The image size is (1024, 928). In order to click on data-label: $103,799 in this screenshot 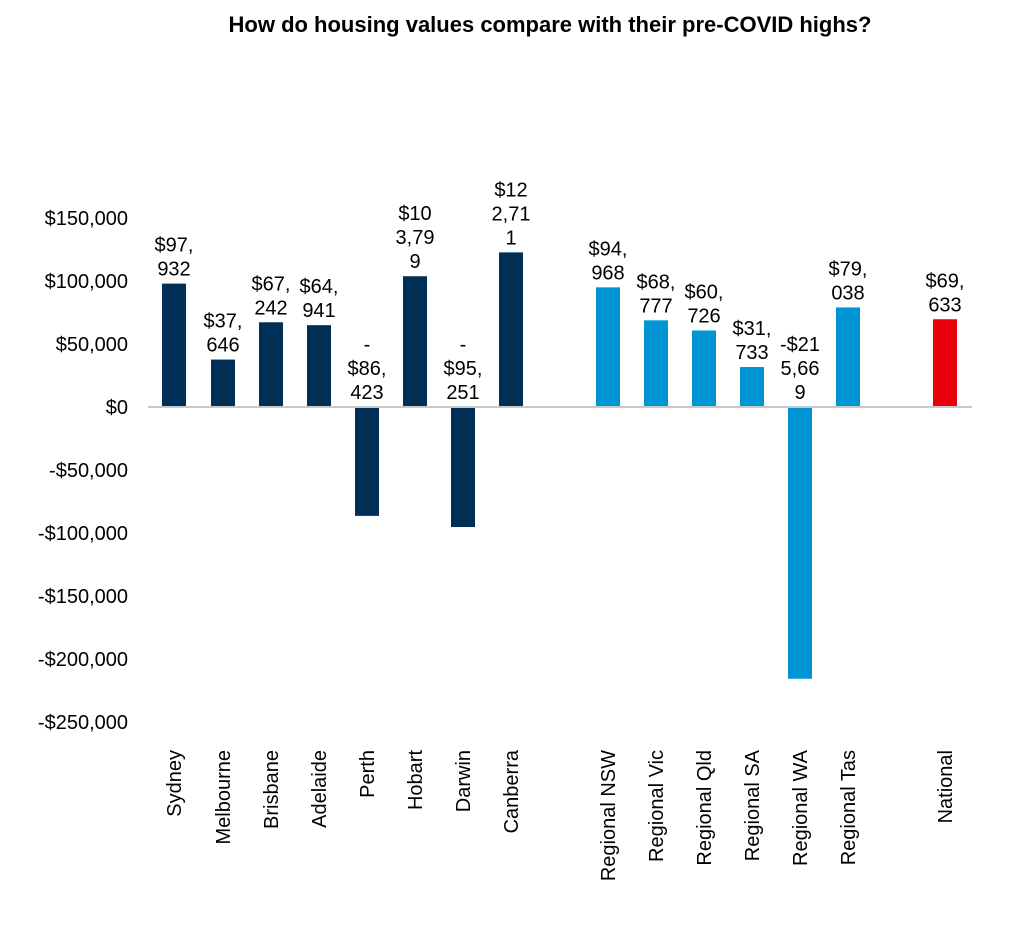, I will do `click(415, 238)`.